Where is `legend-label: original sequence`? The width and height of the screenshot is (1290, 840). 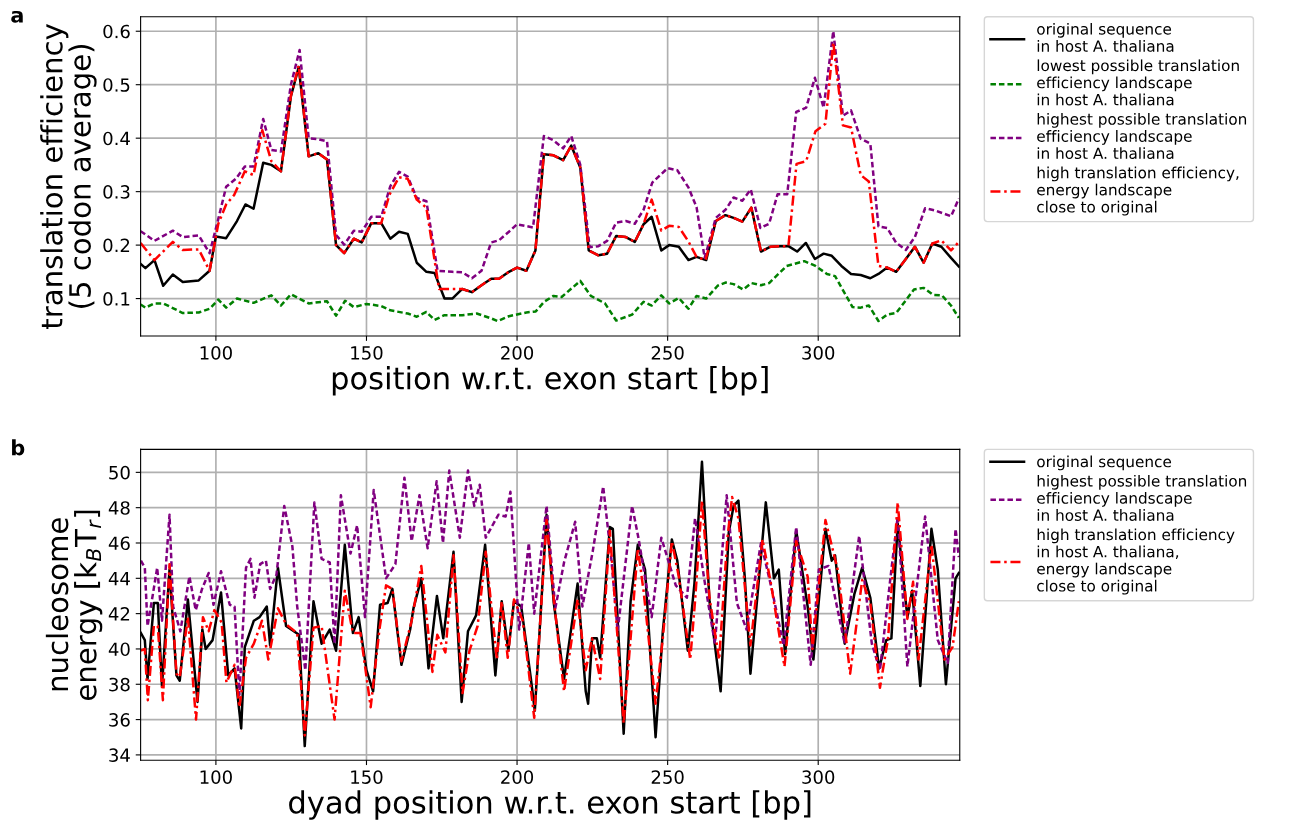 legend-label: original sequence is located at coordinates (1104, 463).